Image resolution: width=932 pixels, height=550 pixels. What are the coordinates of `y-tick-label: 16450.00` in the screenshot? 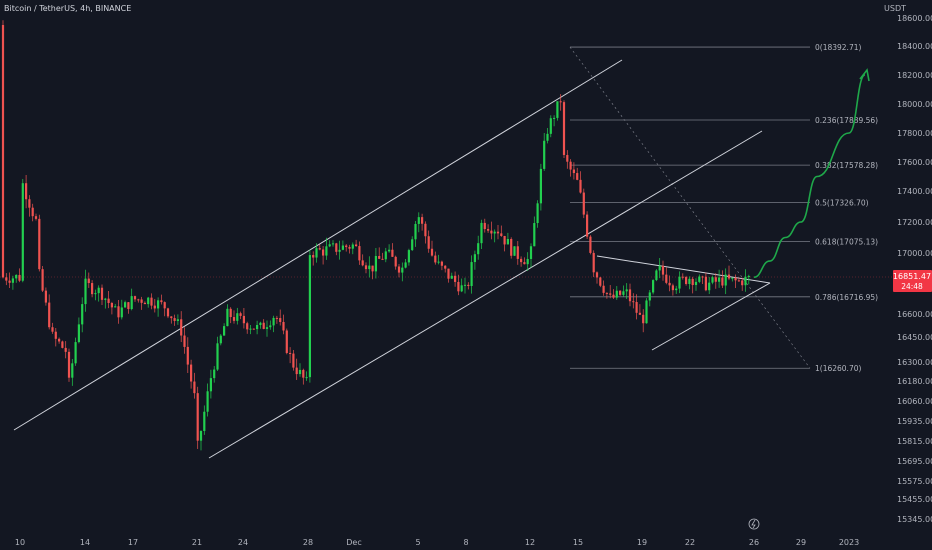 It's located at (914, 337).